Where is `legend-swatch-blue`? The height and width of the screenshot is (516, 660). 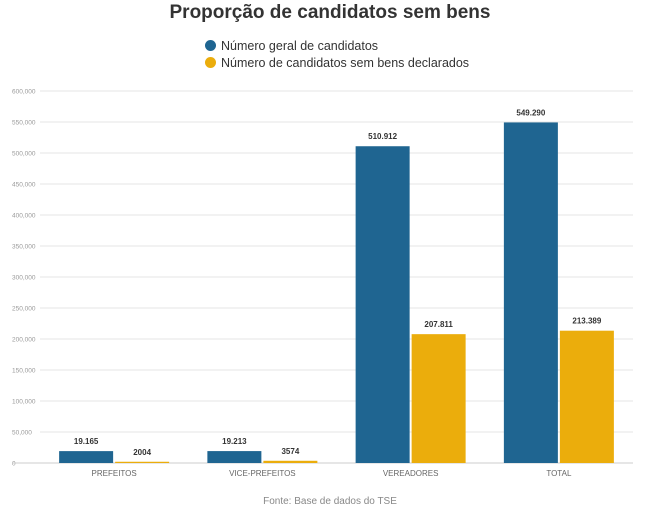
legend-swatch-blue is located at coordinates (210, 45).